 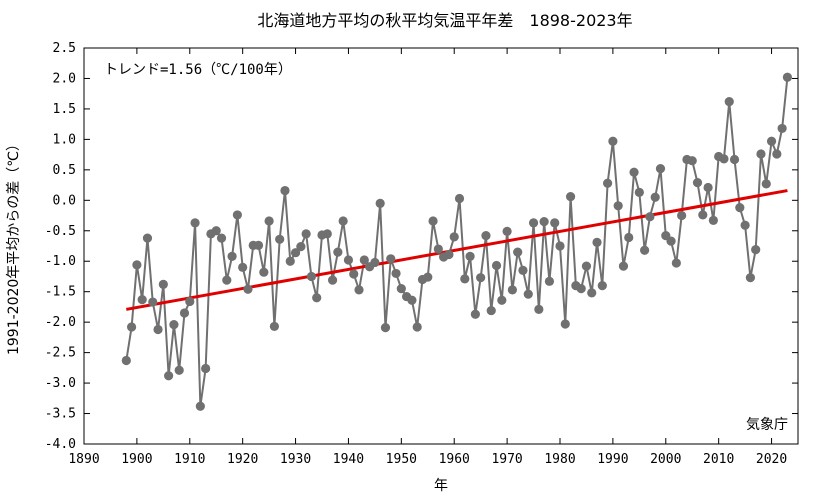 What do you see at coordinates (60, 353) in the screenshot?
I see `y-tick-label: -2.5` at bounding box center [60, 353].